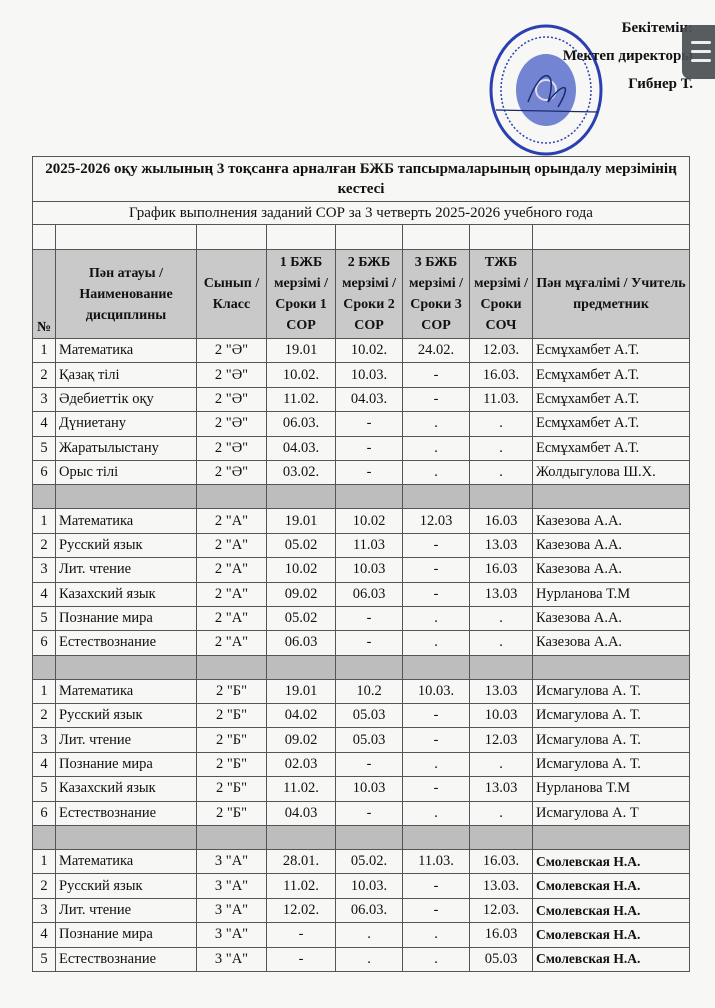 The image size is (715, 1008). I want to click on soch-date: 10.03, so click(501, 716).